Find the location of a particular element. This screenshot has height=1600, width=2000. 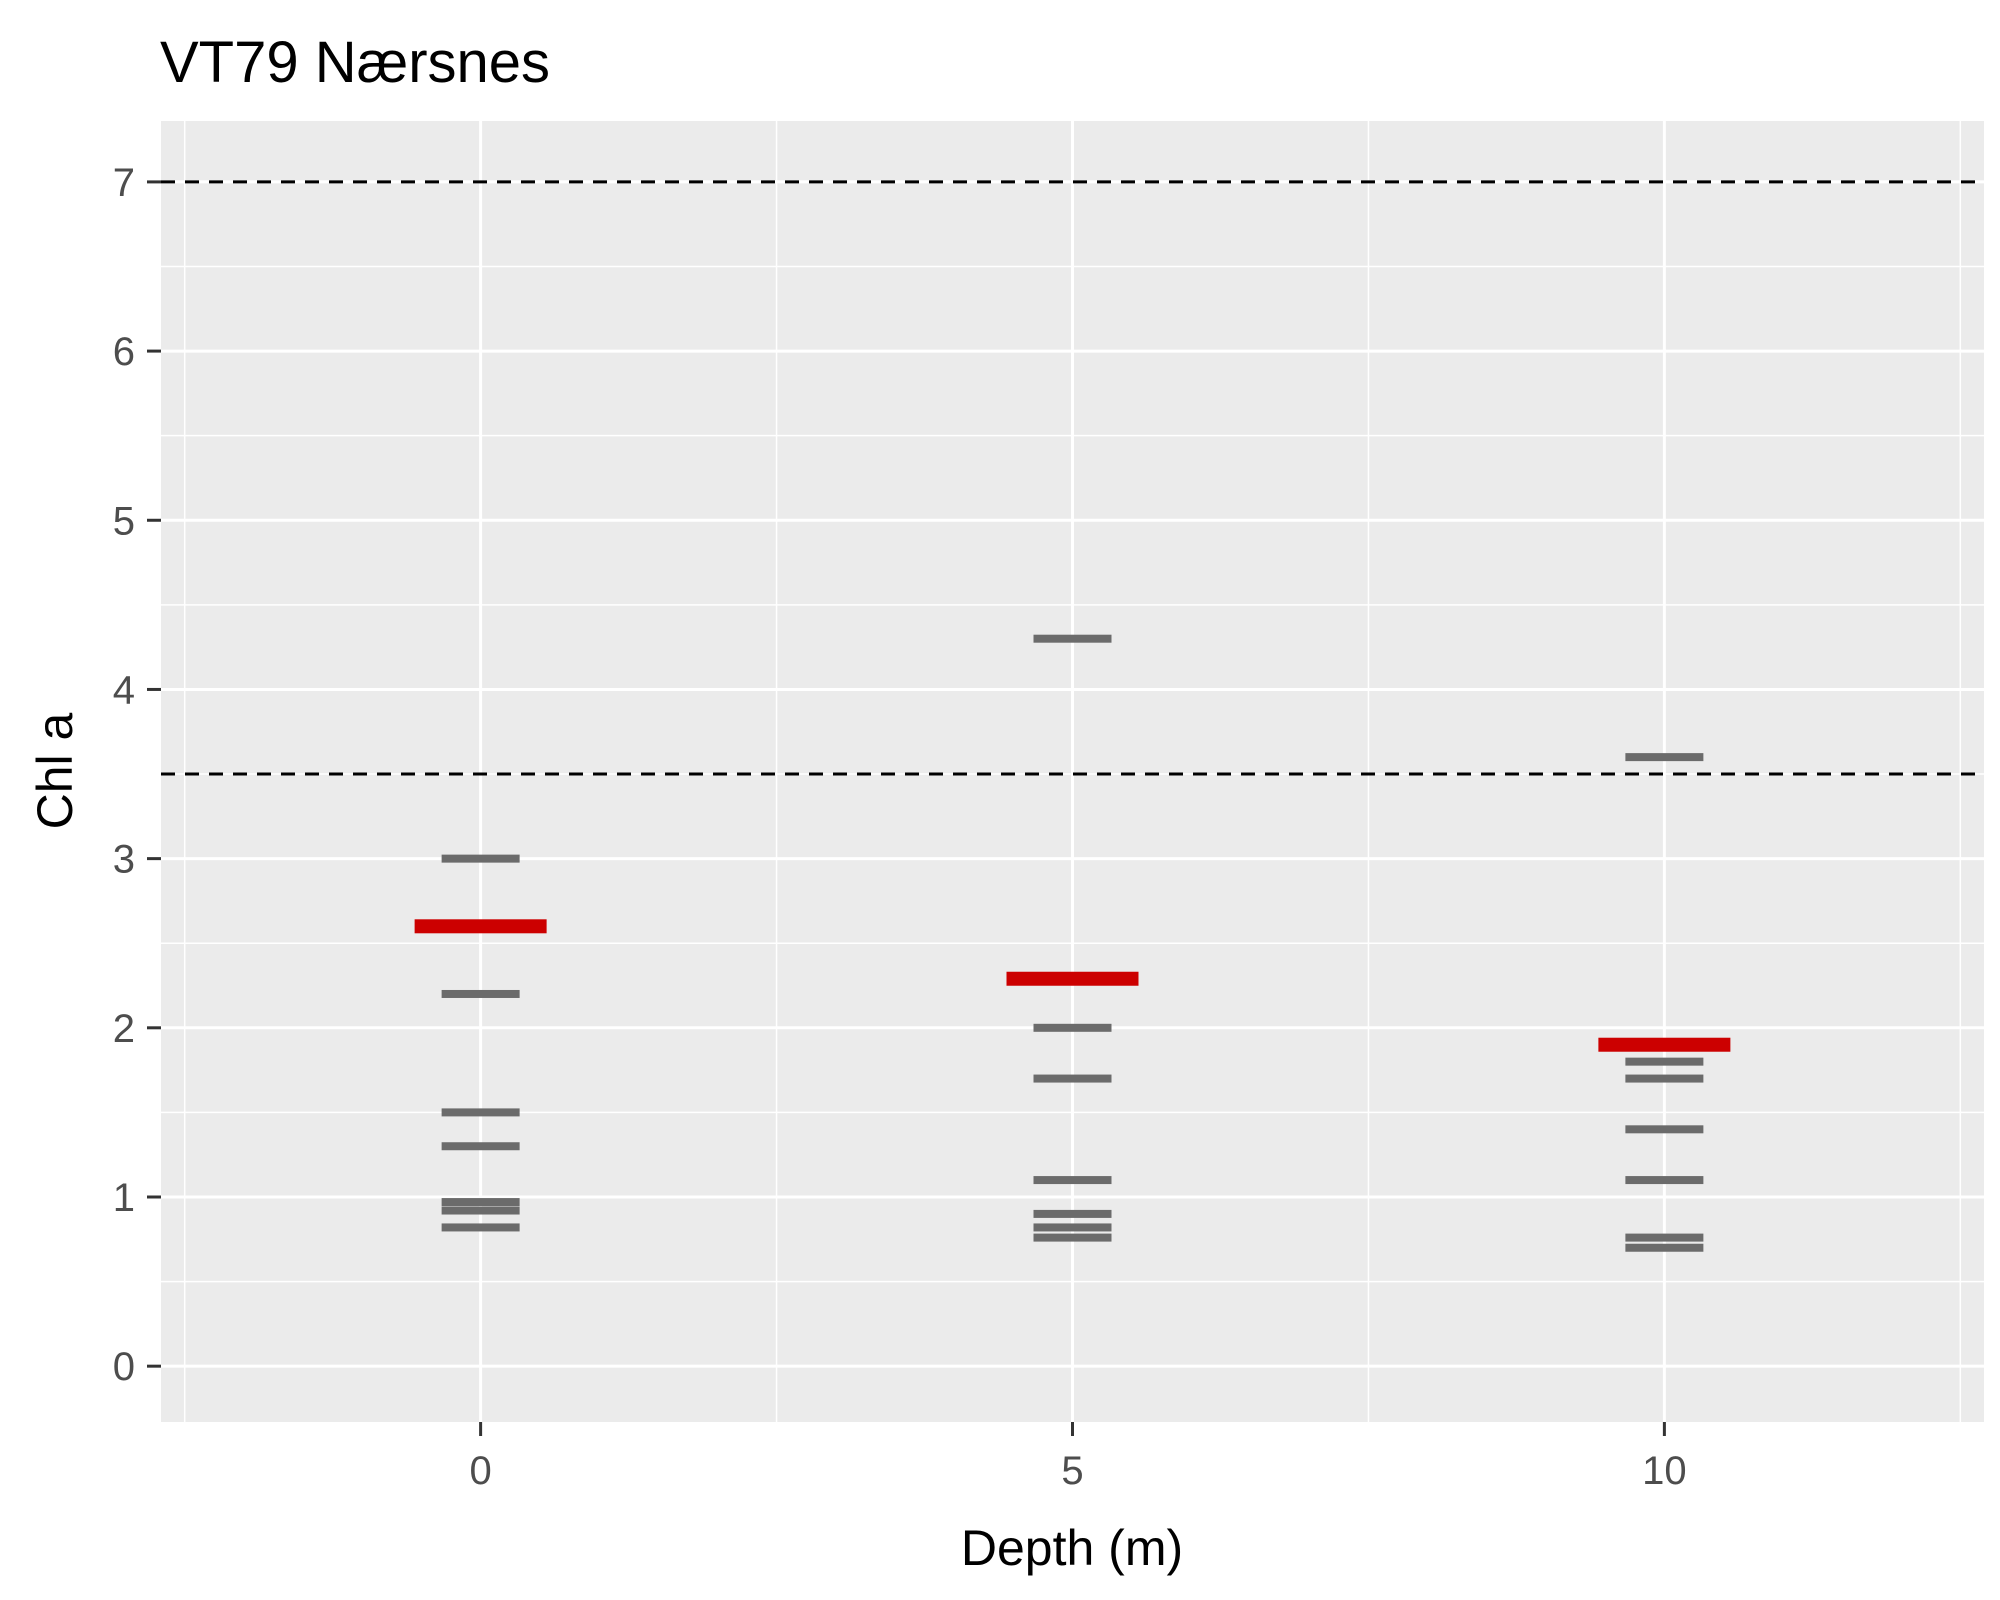

x-axis-title: Depth (m) is located at coordinates (1072, 1548).